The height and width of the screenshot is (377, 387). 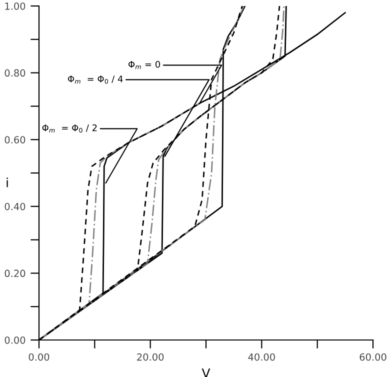 What do you see at coordinates (15, 73) in the screenshot?
I see `y-tick-label: 0.80` at bounding box center [15, 73].